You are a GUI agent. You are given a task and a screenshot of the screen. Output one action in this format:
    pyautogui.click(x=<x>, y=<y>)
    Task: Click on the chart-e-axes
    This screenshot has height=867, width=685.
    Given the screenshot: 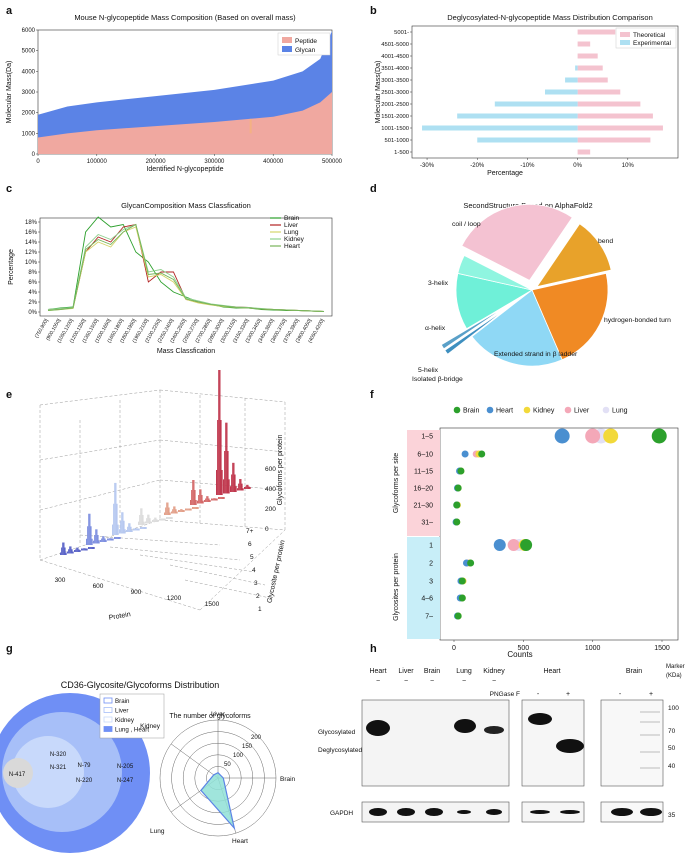 What is the action you would take?
    pyautogui.click(x=162, y=500)
    